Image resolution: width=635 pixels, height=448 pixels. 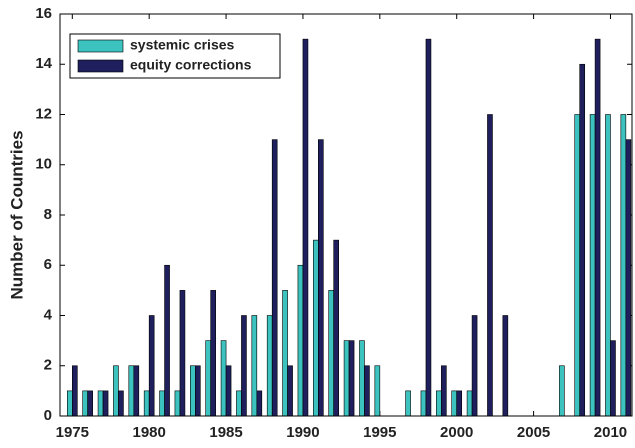 What do you see at coordinates (191, 65) in the screenshot?
I see `legend-label: equity corrections` at bounding box center [191, 65].